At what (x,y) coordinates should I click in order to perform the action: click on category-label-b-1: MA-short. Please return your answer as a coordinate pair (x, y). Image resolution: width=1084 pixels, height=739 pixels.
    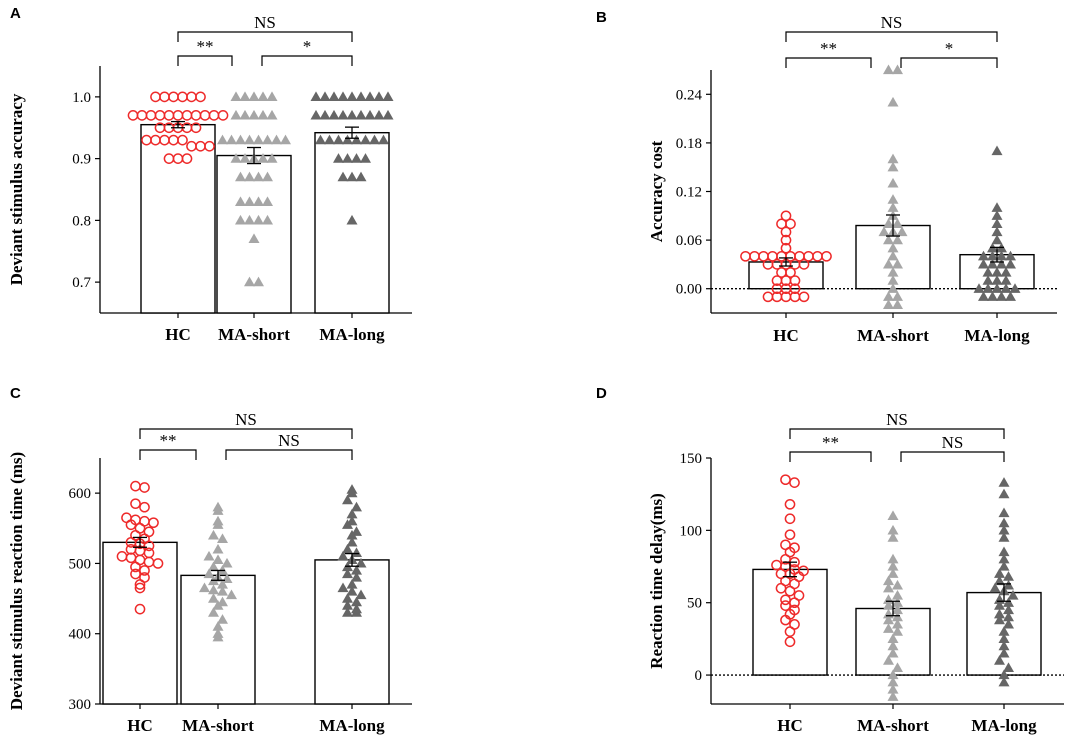
    Looking at the image, I should click on (893, 335).